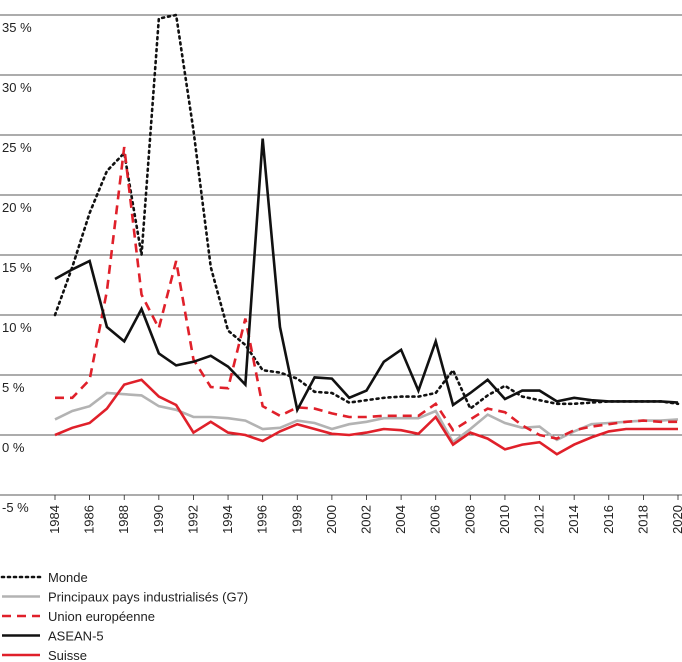 This screenshot has width=682, height=662. I want to click on legend-label: Monde, so click(68, 577).